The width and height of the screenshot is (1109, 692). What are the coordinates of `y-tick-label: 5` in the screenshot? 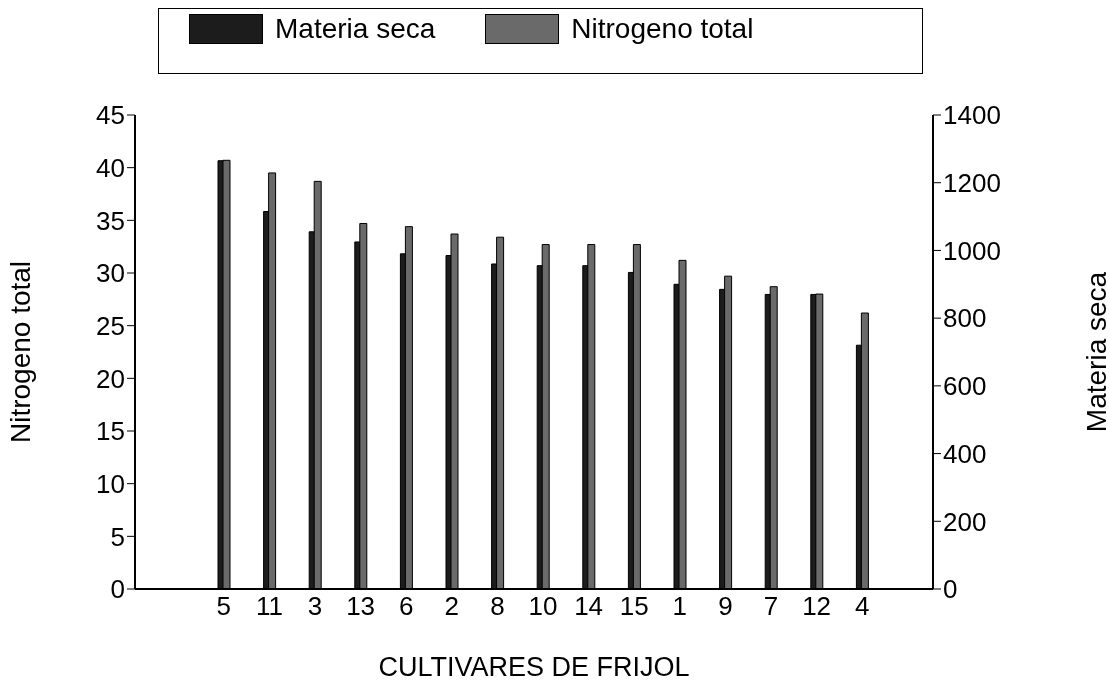 It's located at (117, 536).